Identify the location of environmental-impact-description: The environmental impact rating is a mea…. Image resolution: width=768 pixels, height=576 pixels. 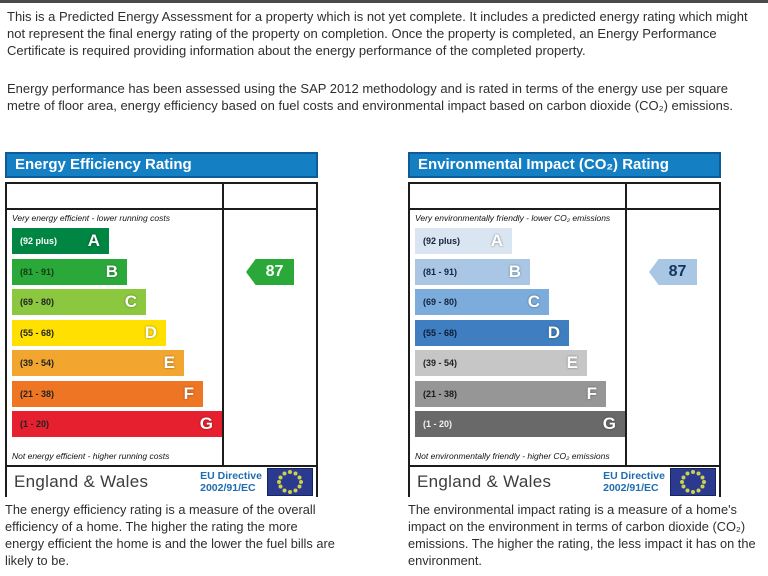
(582, 535).